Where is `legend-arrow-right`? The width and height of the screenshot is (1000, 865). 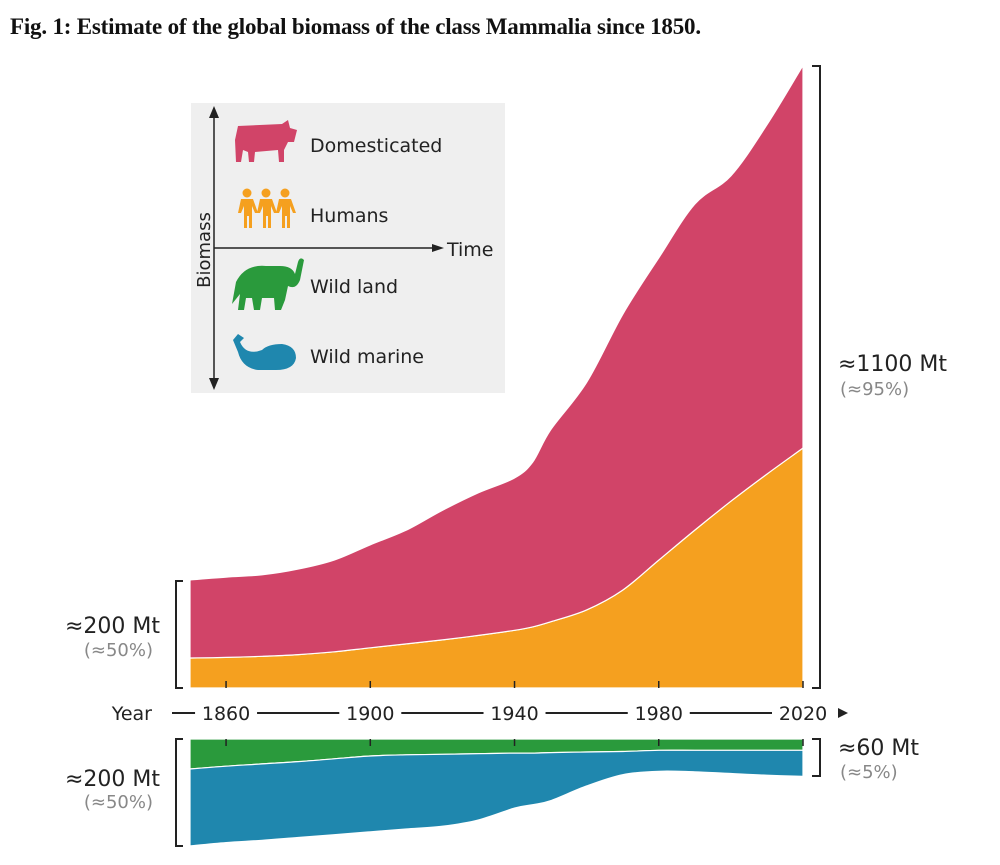 legend-arrow-right is located at coordinates (438, 248).